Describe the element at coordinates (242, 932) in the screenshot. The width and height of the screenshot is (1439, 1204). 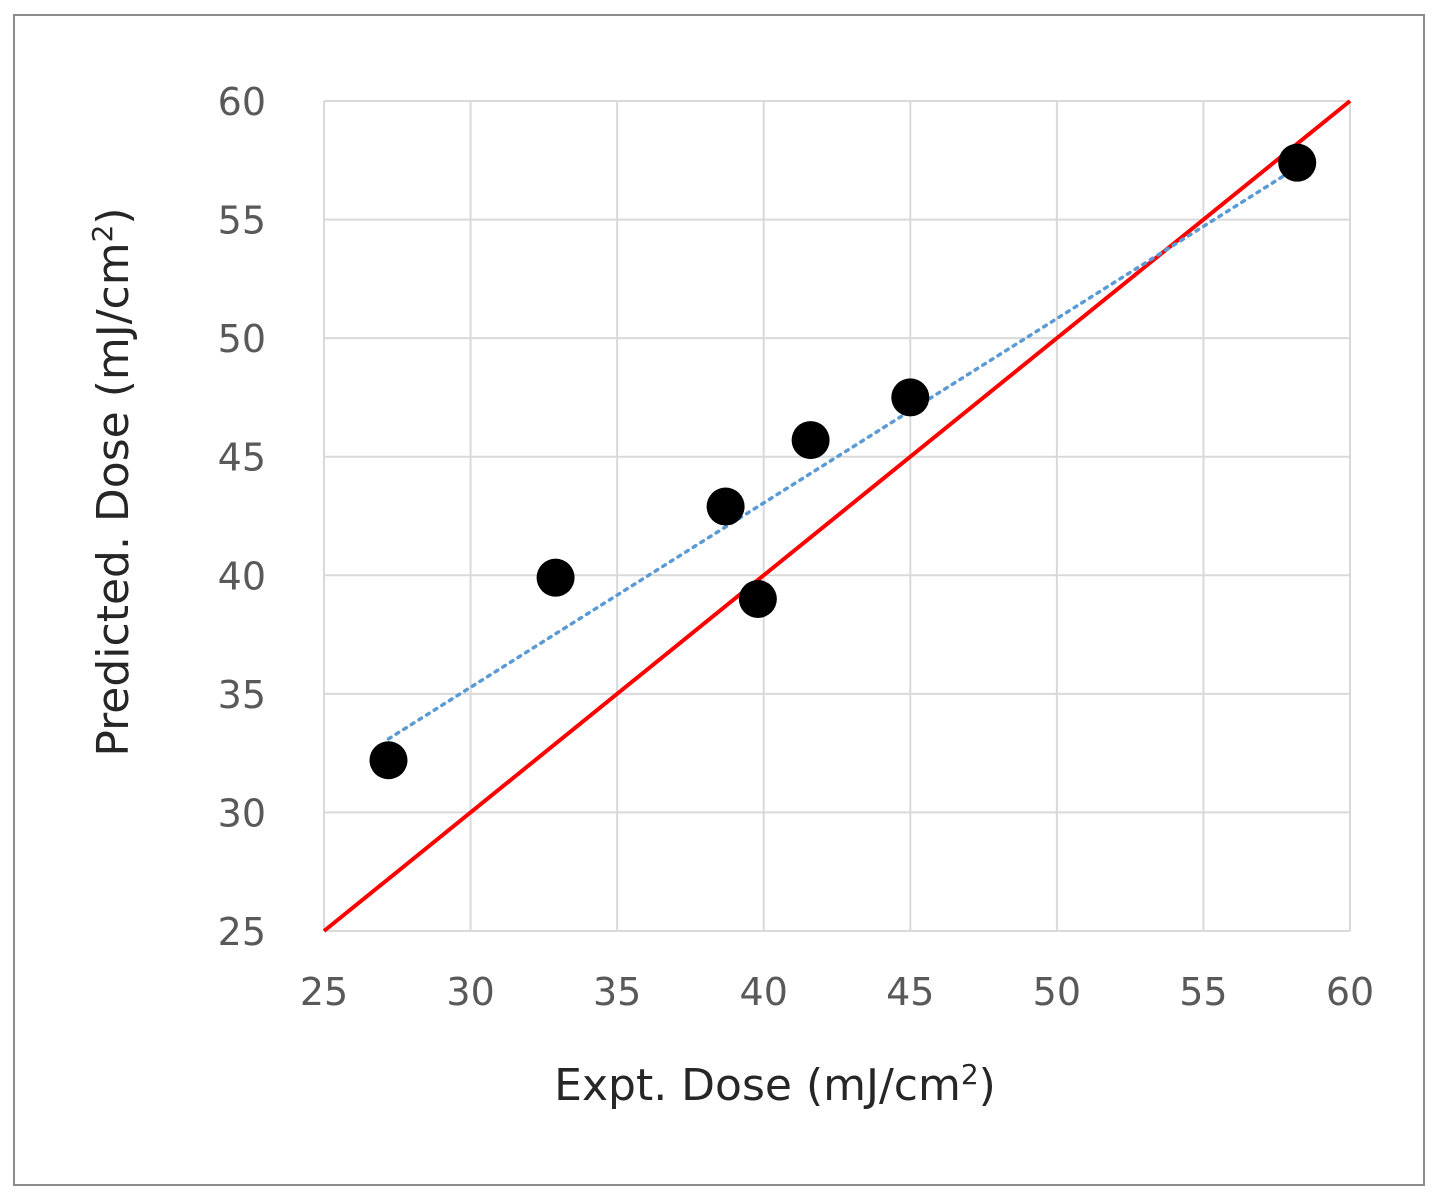
I see `y-tick-label: 25` at that location.